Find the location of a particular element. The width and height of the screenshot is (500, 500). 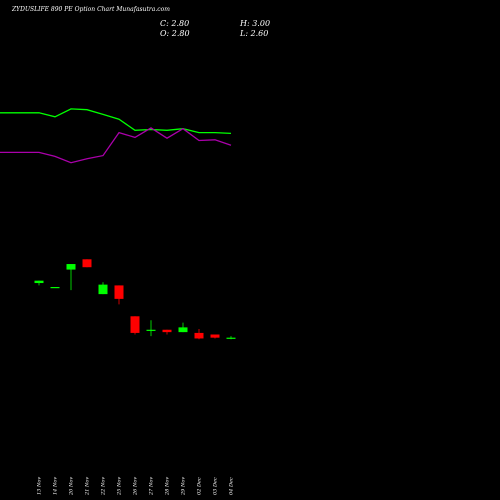

indicator-lines is located at coordinates (116, 136).